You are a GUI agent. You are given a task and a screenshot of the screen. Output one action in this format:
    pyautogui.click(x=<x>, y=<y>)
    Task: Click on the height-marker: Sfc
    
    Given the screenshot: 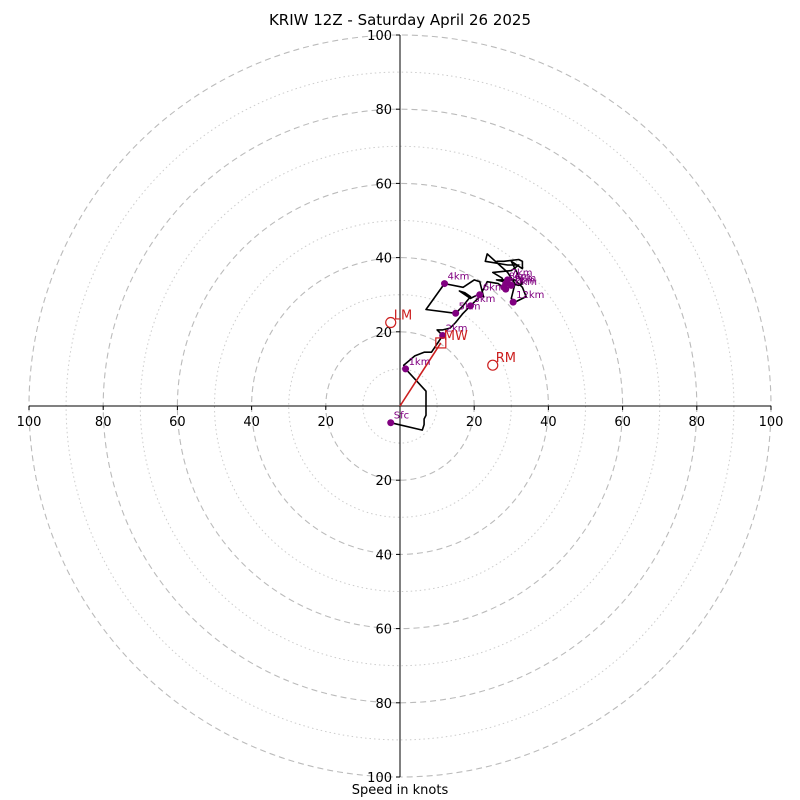 What is the action you would take?
    pyautogui.click(x=398, y=419)
    